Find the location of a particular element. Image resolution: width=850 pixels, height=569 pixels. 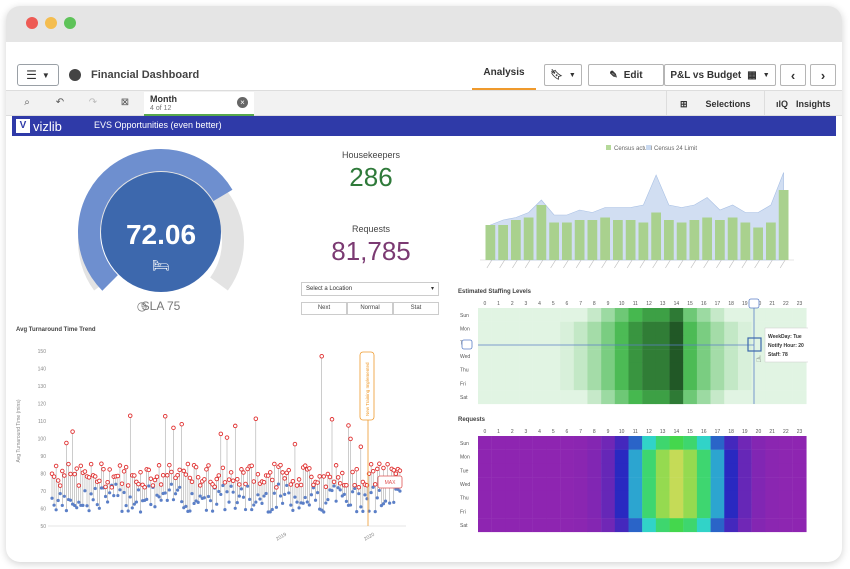

step-back-icon: ↶ is located at coordinates (60, 102).